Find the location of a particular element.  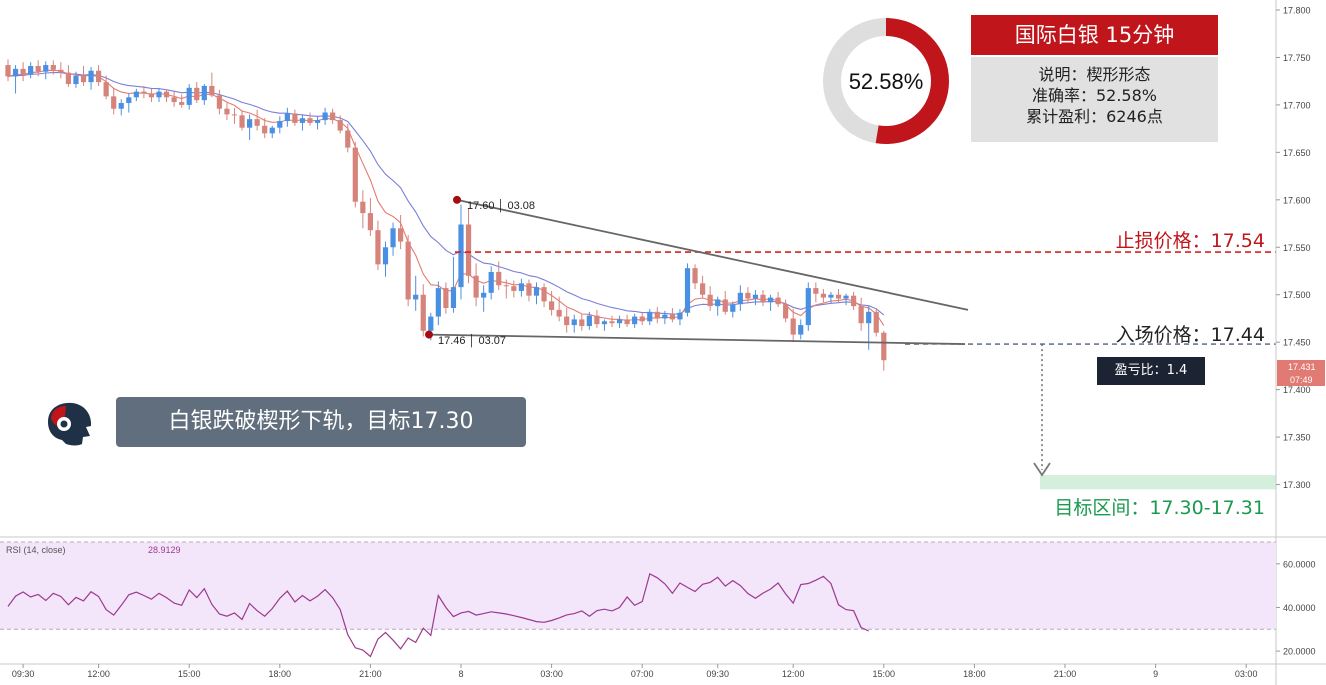

info-title: 国际白银 15分钟 is located at coordinates (1094, 35).